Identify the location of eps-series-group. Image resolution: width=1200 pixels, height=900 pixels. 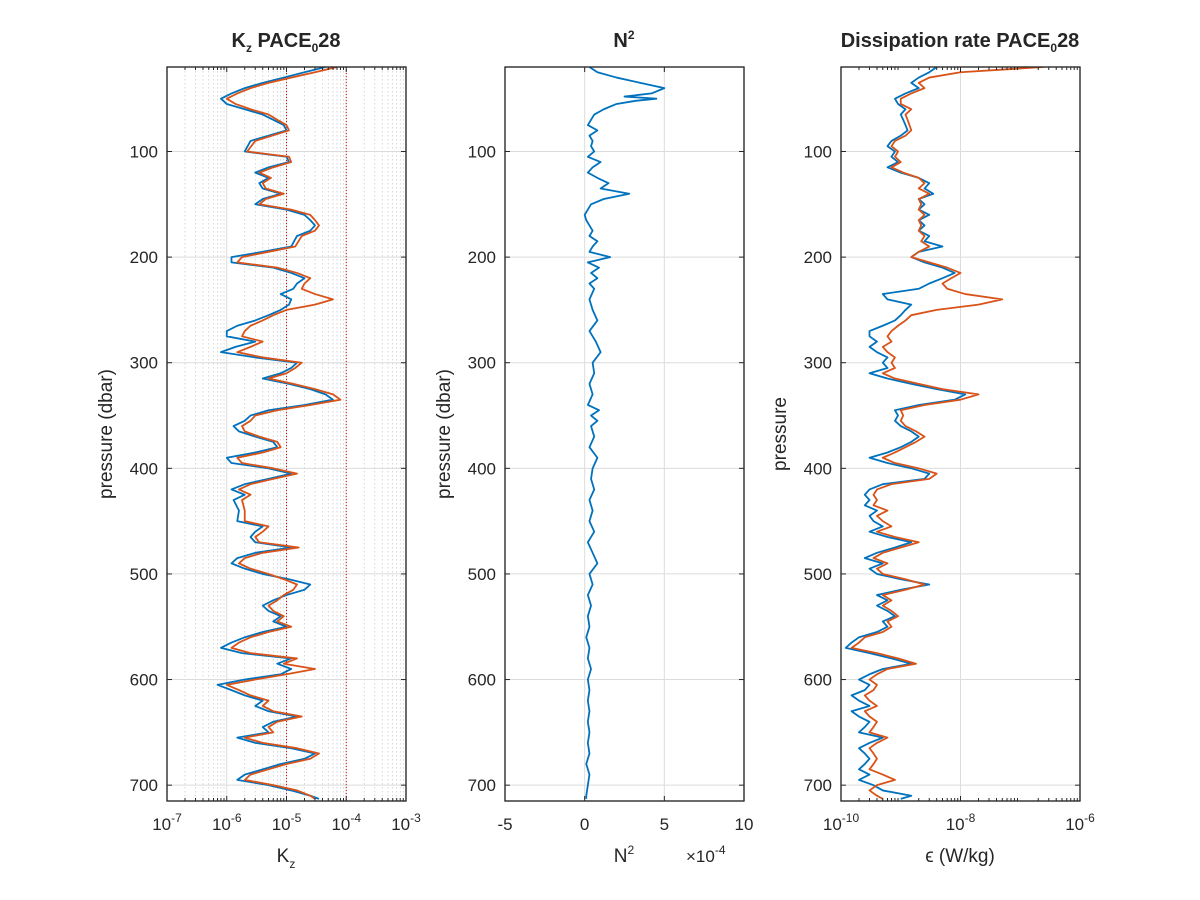
(944, 433).